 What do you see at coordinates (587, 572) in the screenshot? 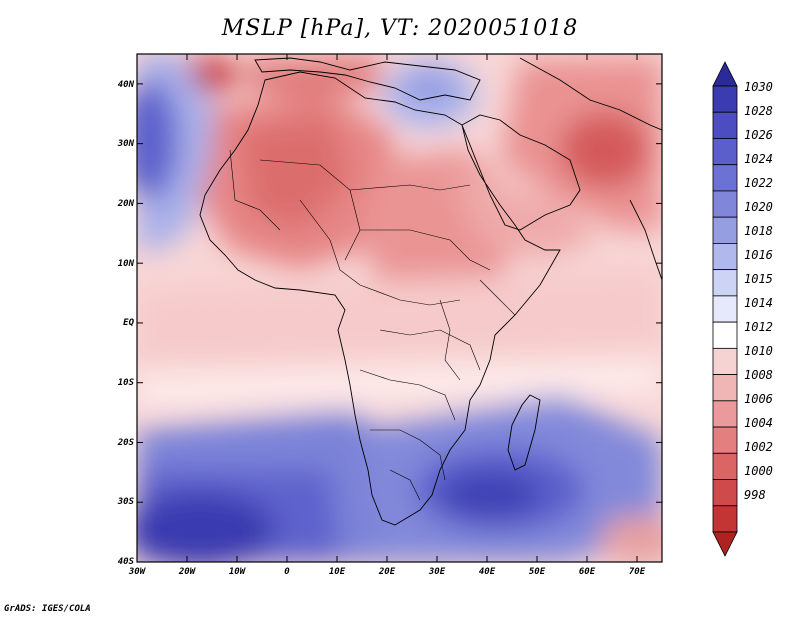
I see `lon-label: 60E` at bounding box center [587, 572].